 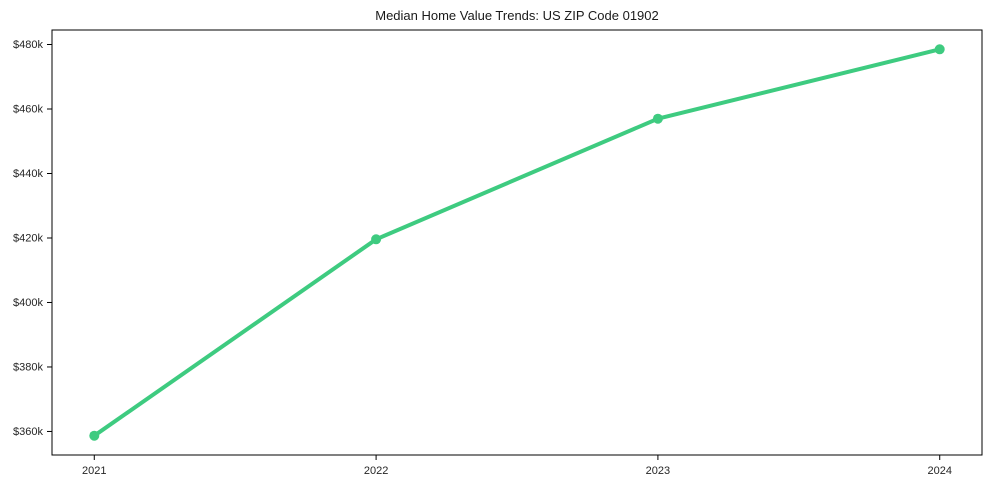 What do you see at coordinates (939, 471) in the screenshot?
I see `x-tick-label: 2024` at bounding box center [939, 471].